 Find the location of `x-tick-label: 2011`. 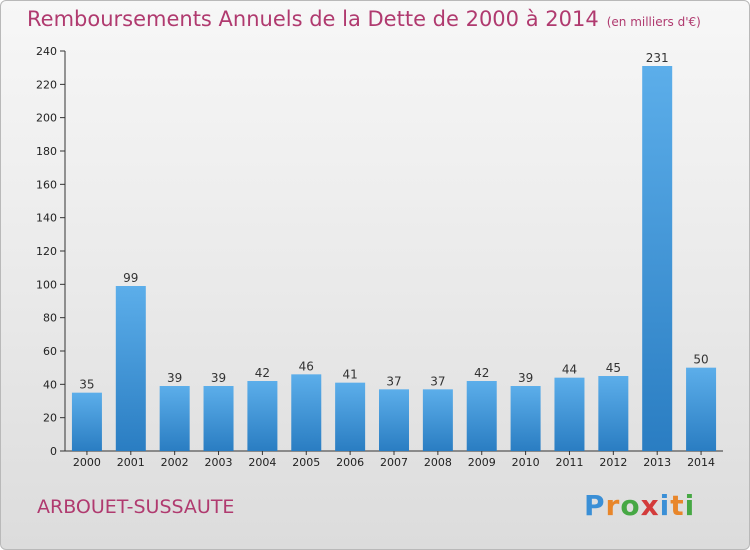

x-tick-label: 2011 is located at coordinates (569, 462).